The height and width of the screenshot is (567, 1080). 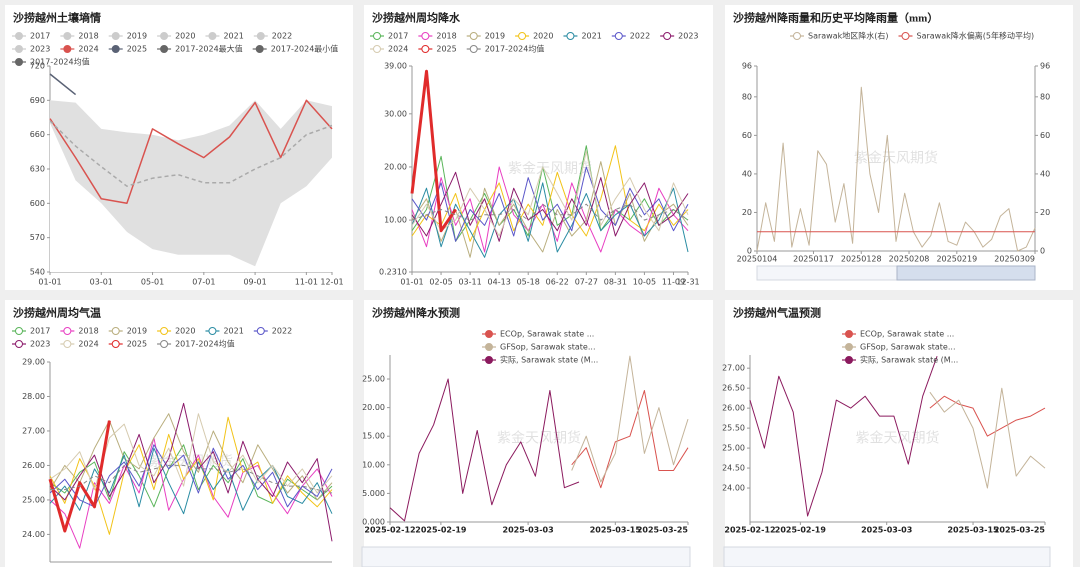 I want to click on y-tick-label: 26.50, so click(x=733, y=388).